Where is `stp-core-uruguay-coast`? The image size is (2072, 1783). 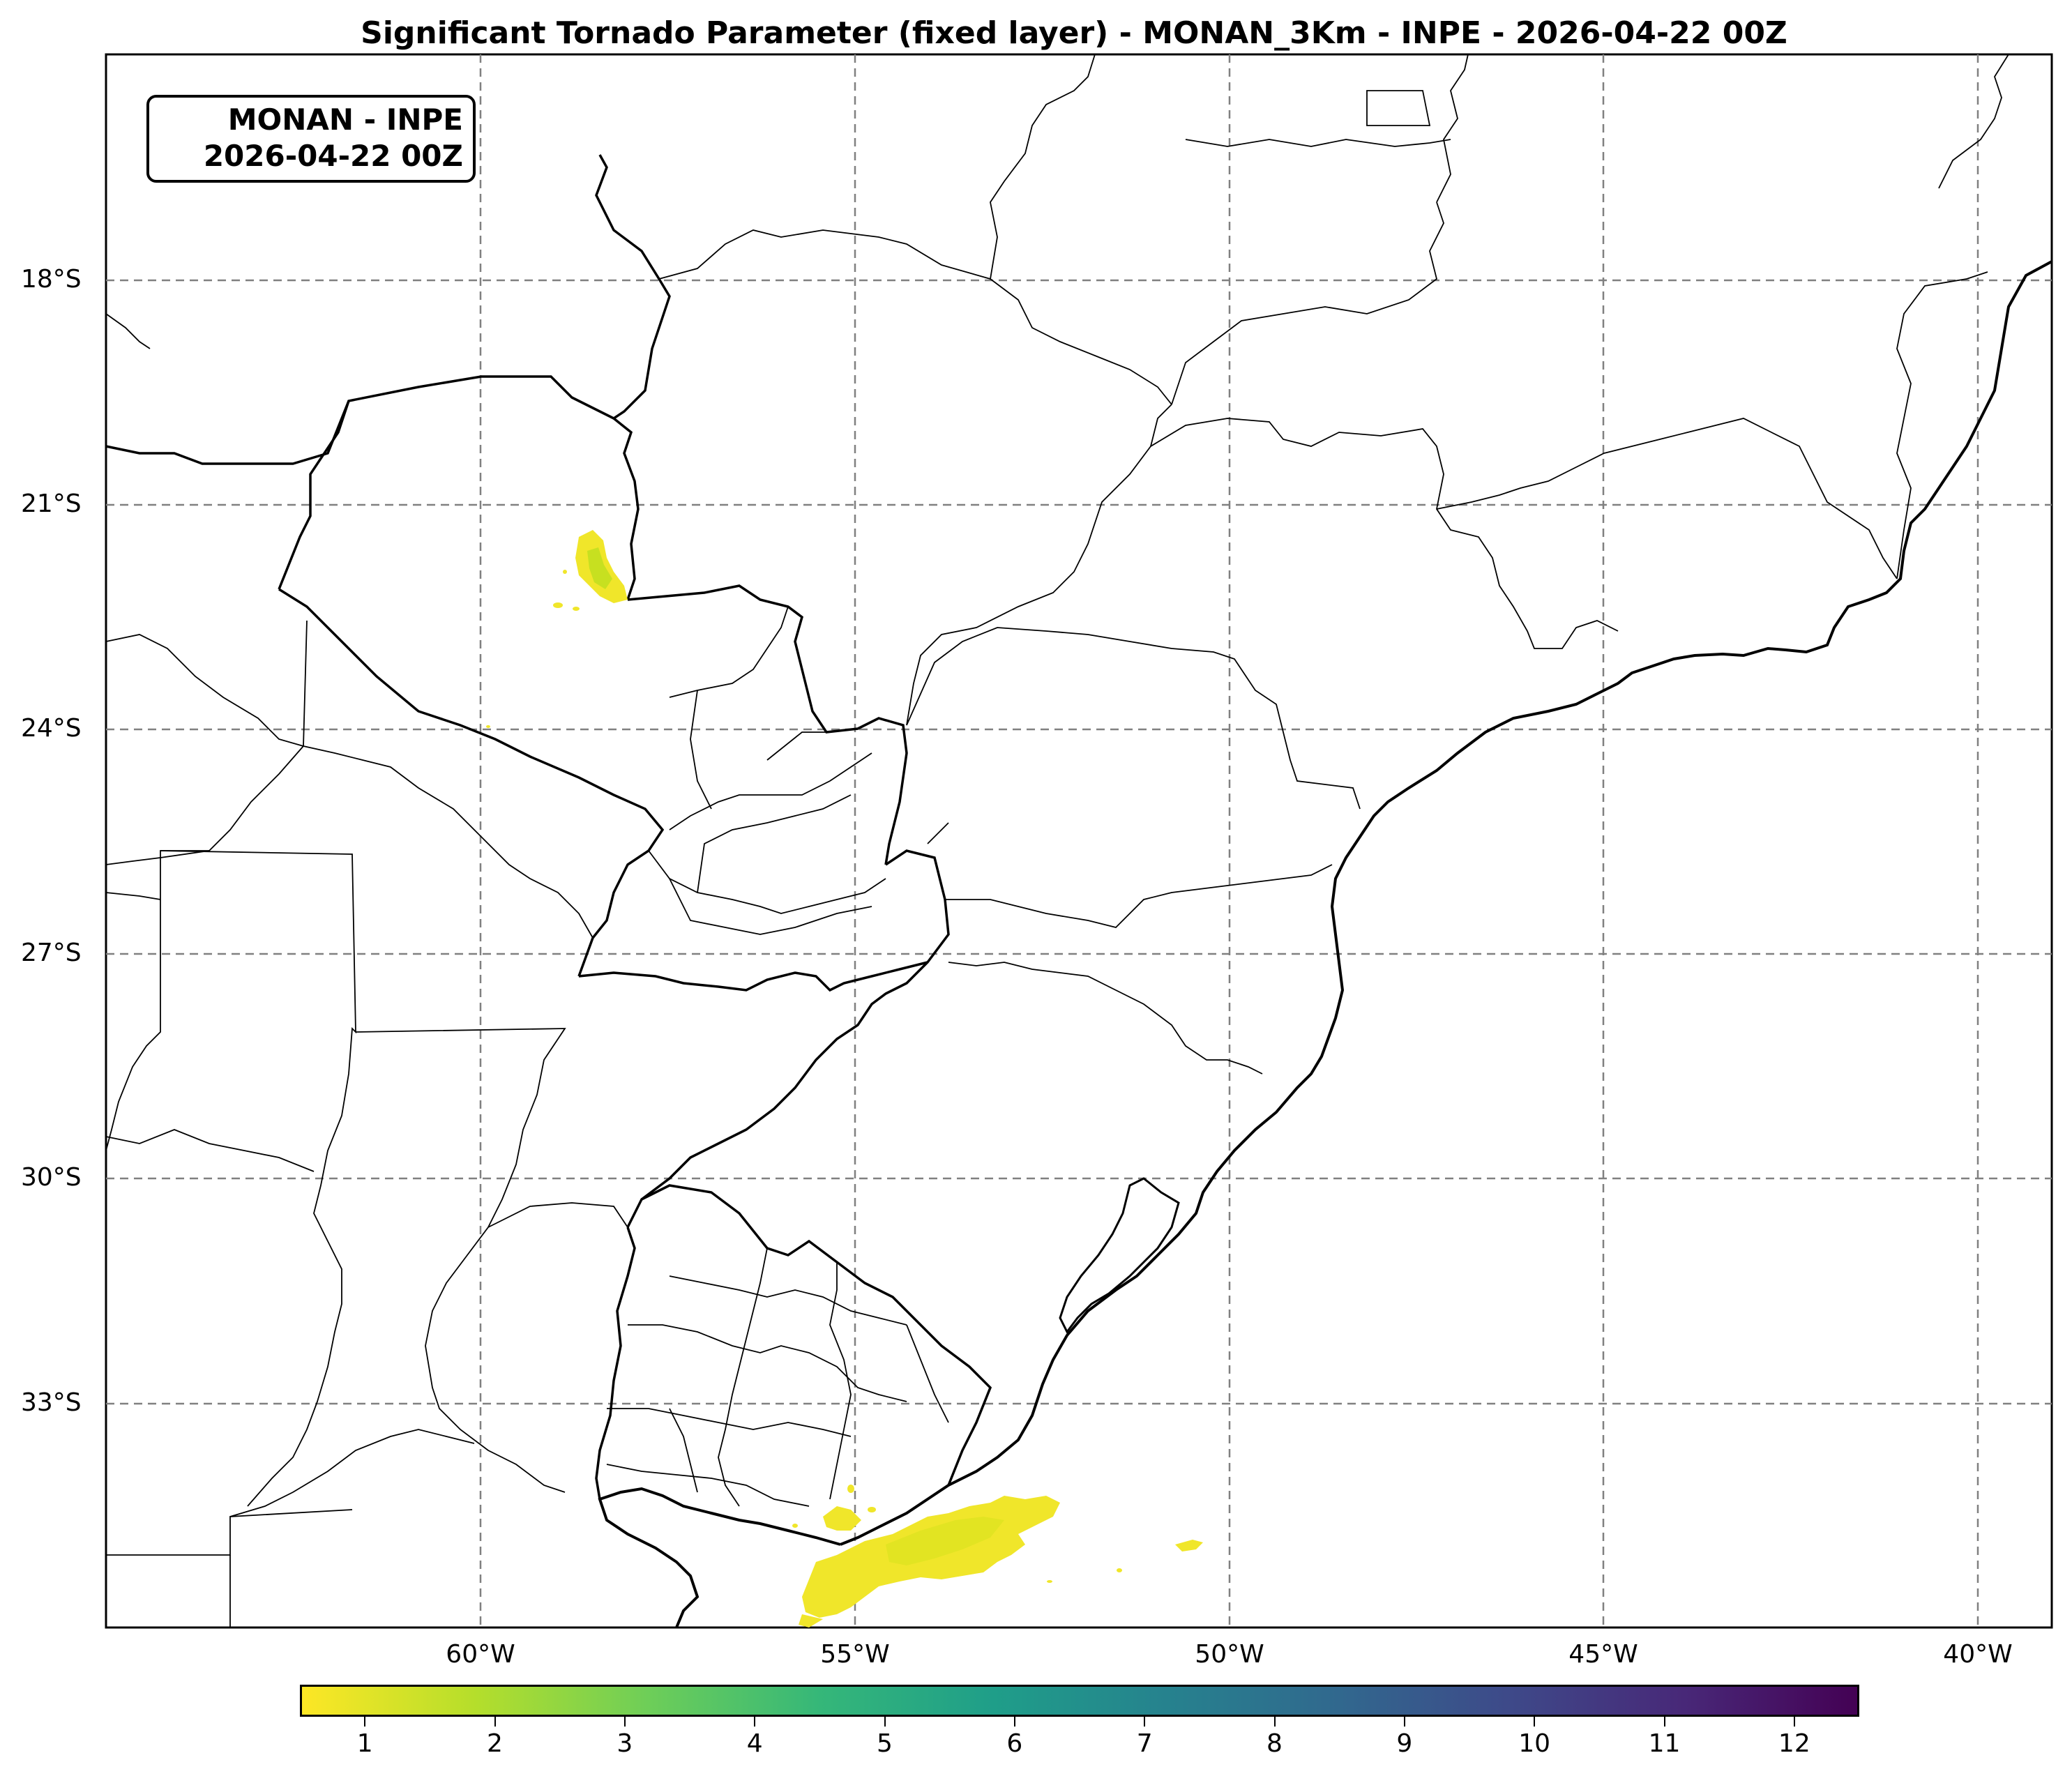
stp-core-uruguay-coast is located at coordinates (945, 1541).